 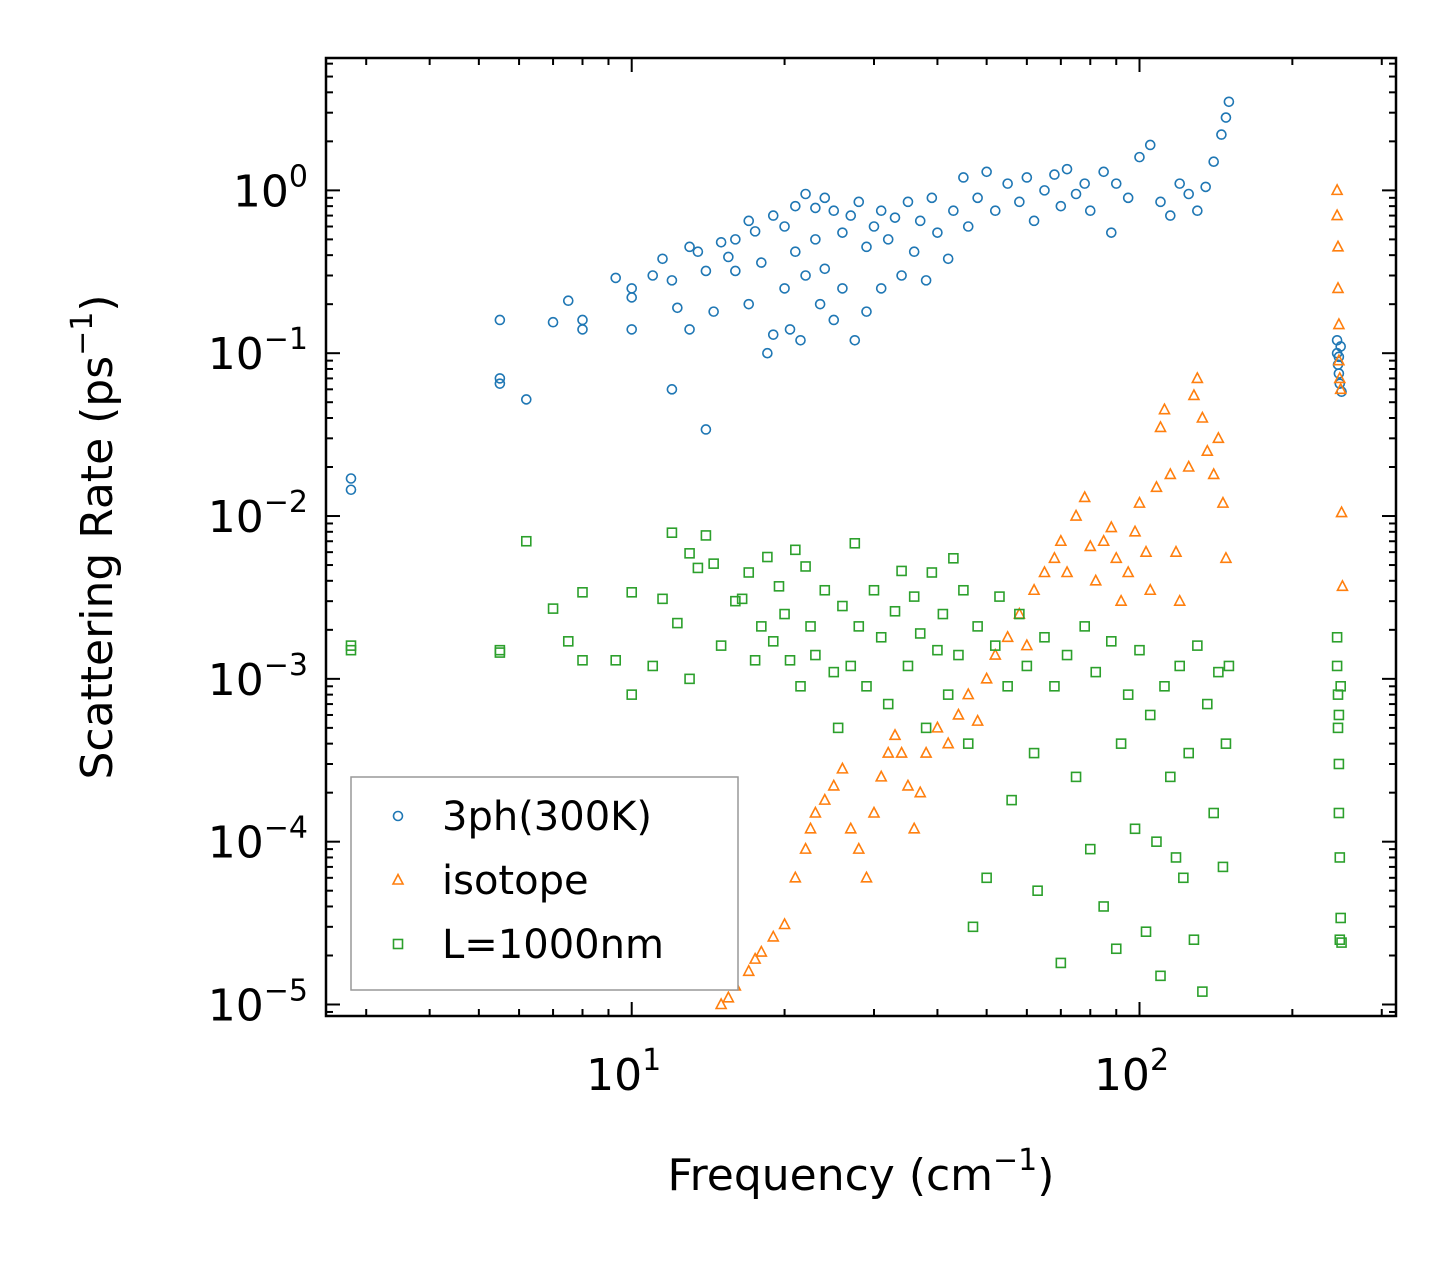 I want to click on y-tick-exp: −4, so click(x=286, y=828).